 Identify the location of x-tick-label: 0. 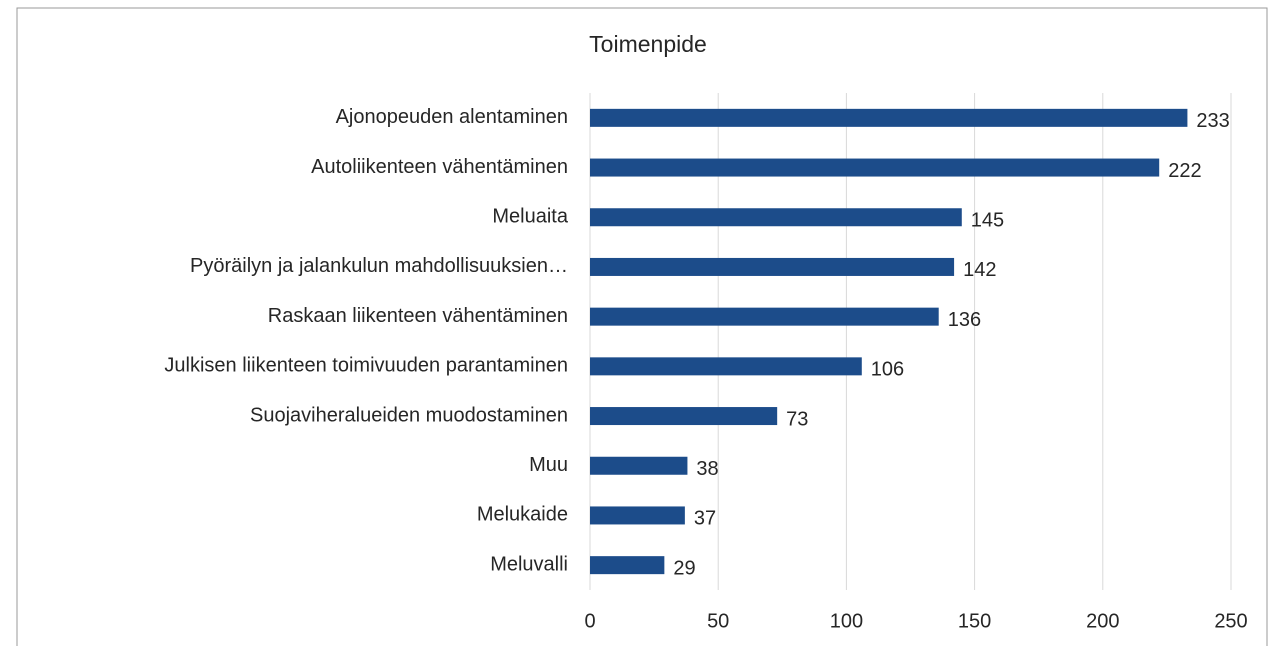
(589, 621).